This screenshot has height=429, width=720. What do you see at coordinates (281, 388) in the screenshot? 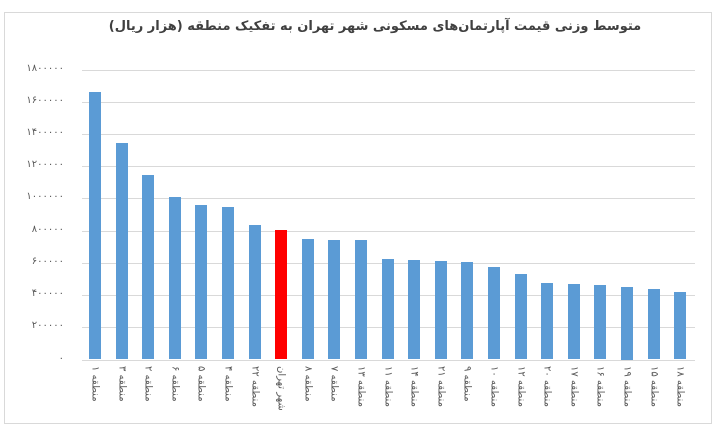
I see `x-tick-label: شهر تهران` at bounding box center [281, 388].